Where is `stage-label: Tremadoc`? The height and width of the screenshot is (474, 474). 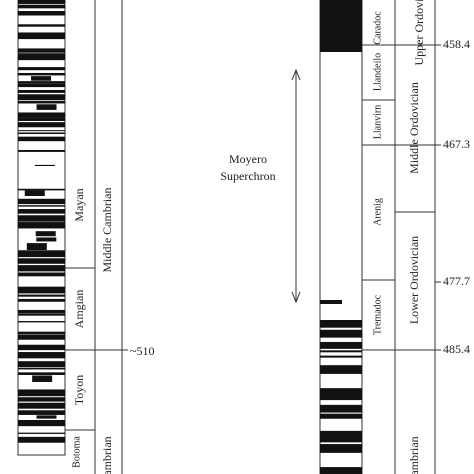
stage-label: Tremadoc is located at coordinates (377, 314).